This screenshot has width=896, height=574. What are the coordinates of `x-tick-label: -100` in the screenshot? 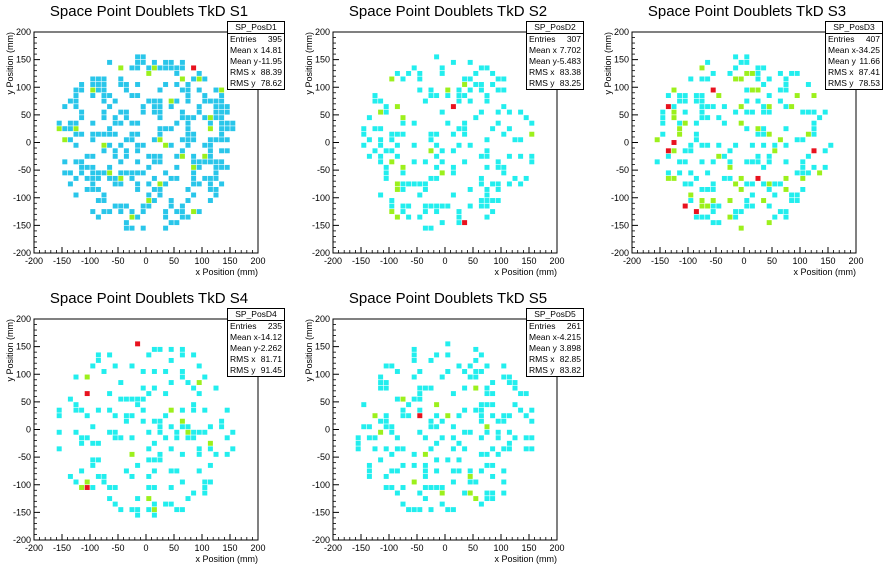 It's located at (389, 261).